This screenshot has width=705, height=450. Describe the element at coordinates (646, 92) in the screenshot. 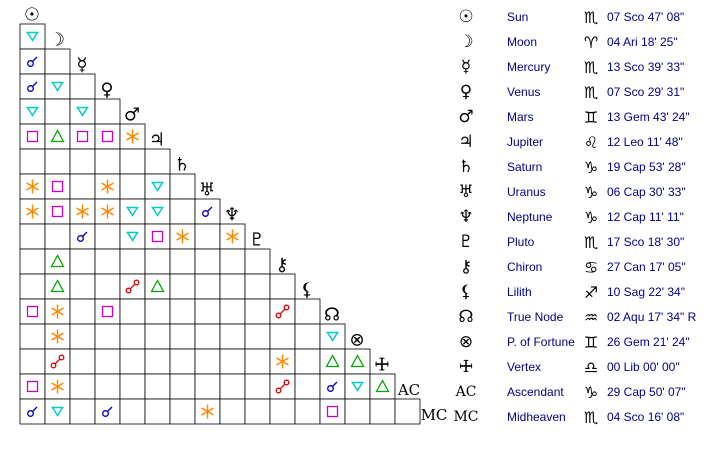

I see `planet-position: 07 Sco 29' 31"` at that location.